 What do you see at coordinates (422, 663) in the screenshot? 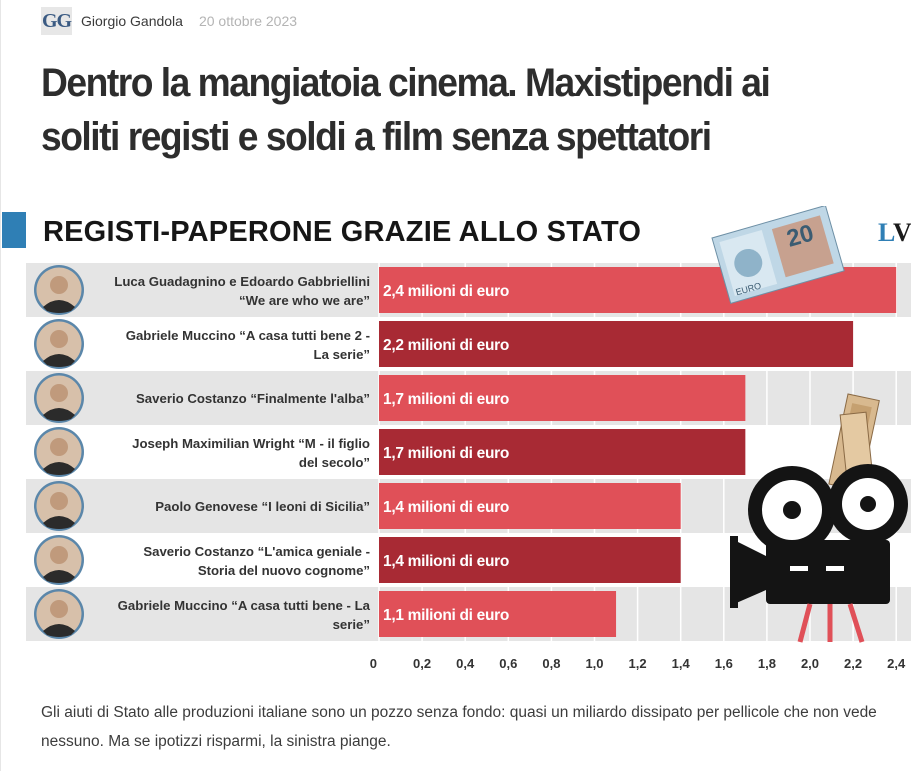
I see `x-tick-label: 0,2` at bounding box center [422, 663].